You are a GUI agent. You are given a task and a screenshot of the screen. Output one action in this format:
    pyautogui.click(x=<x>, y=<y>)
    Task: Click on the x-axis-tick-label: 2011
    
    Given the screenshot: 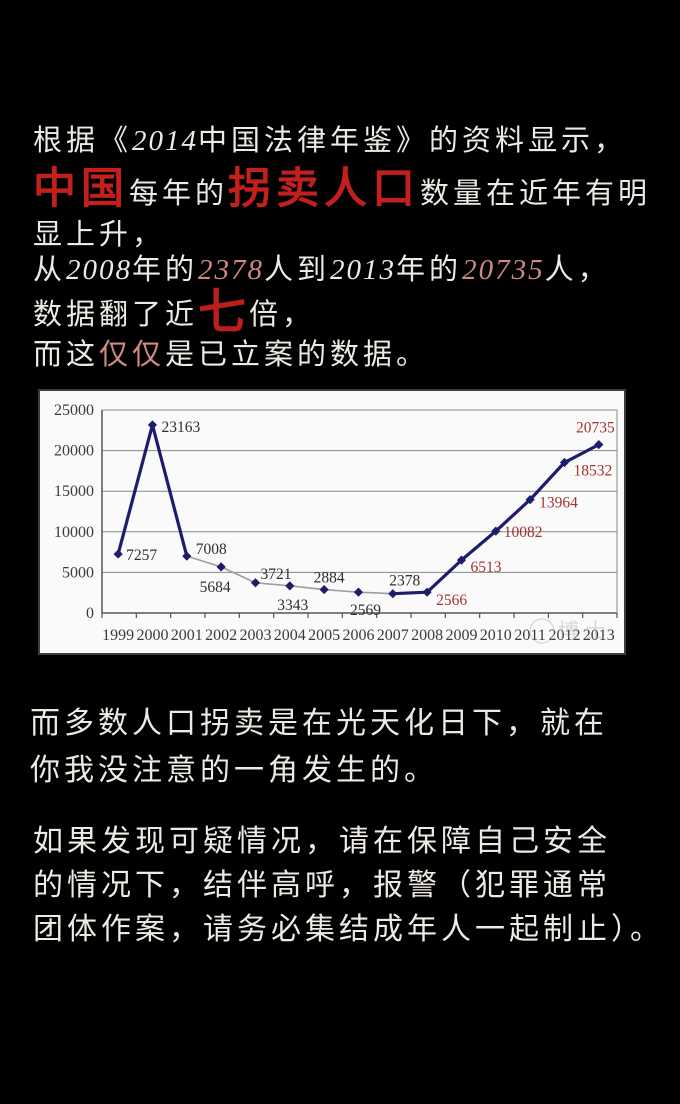 What is the action you would take?
    pyautogui.click(x=529, y=635)
    